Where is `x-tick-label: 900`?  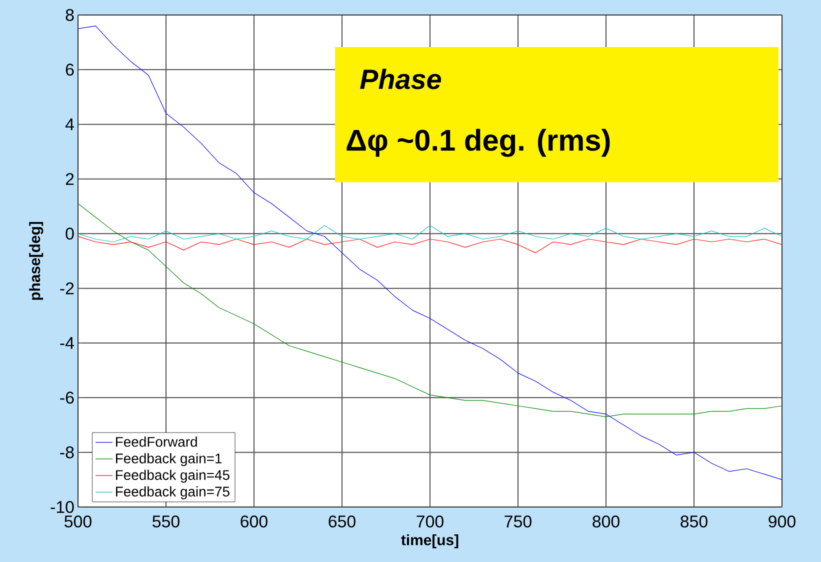
x-tick-label: 900 is located at coordinates (782, 522).